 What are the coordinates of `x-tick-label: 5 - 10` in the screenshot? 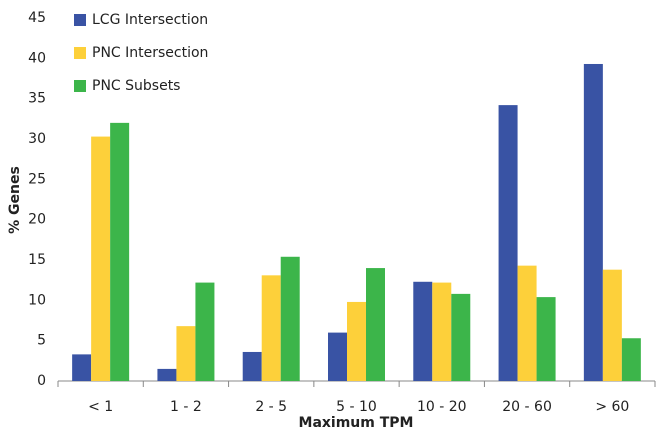 It's located at (356, 407).